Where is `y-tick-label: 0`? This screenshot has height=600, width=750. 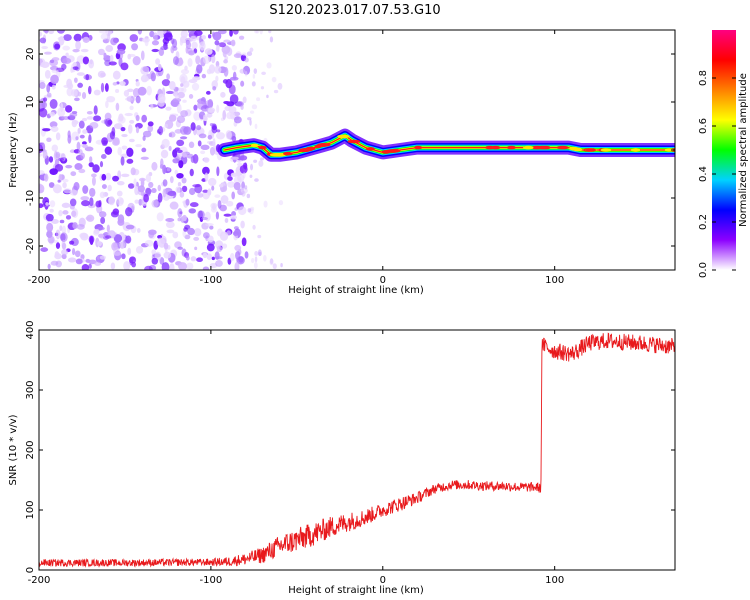
y-tick-label: 0 is located at coordinates (30, 150).